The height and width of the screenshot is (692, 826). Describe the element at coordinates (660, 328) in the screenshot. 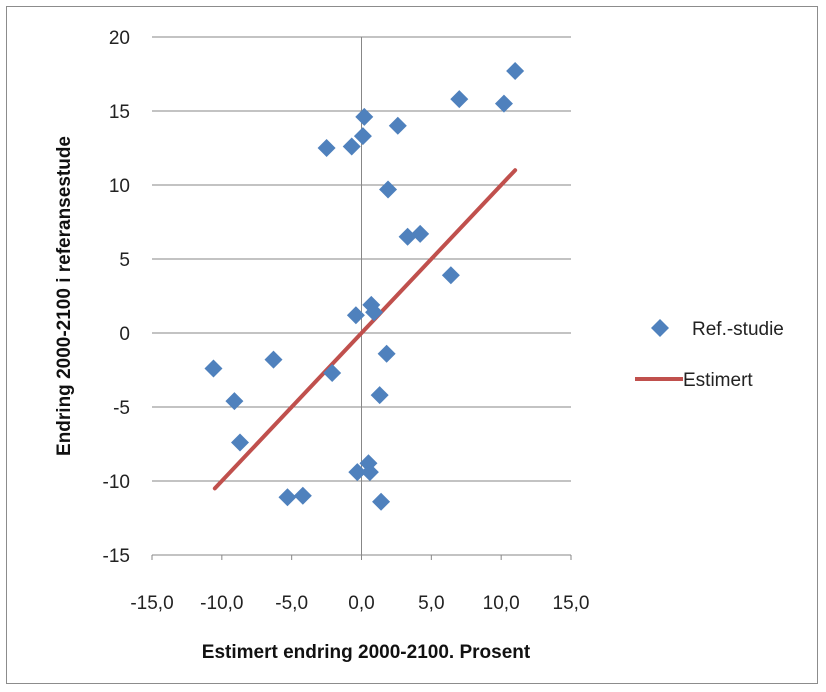

I see `legend-marker-ref-studie` at that location.